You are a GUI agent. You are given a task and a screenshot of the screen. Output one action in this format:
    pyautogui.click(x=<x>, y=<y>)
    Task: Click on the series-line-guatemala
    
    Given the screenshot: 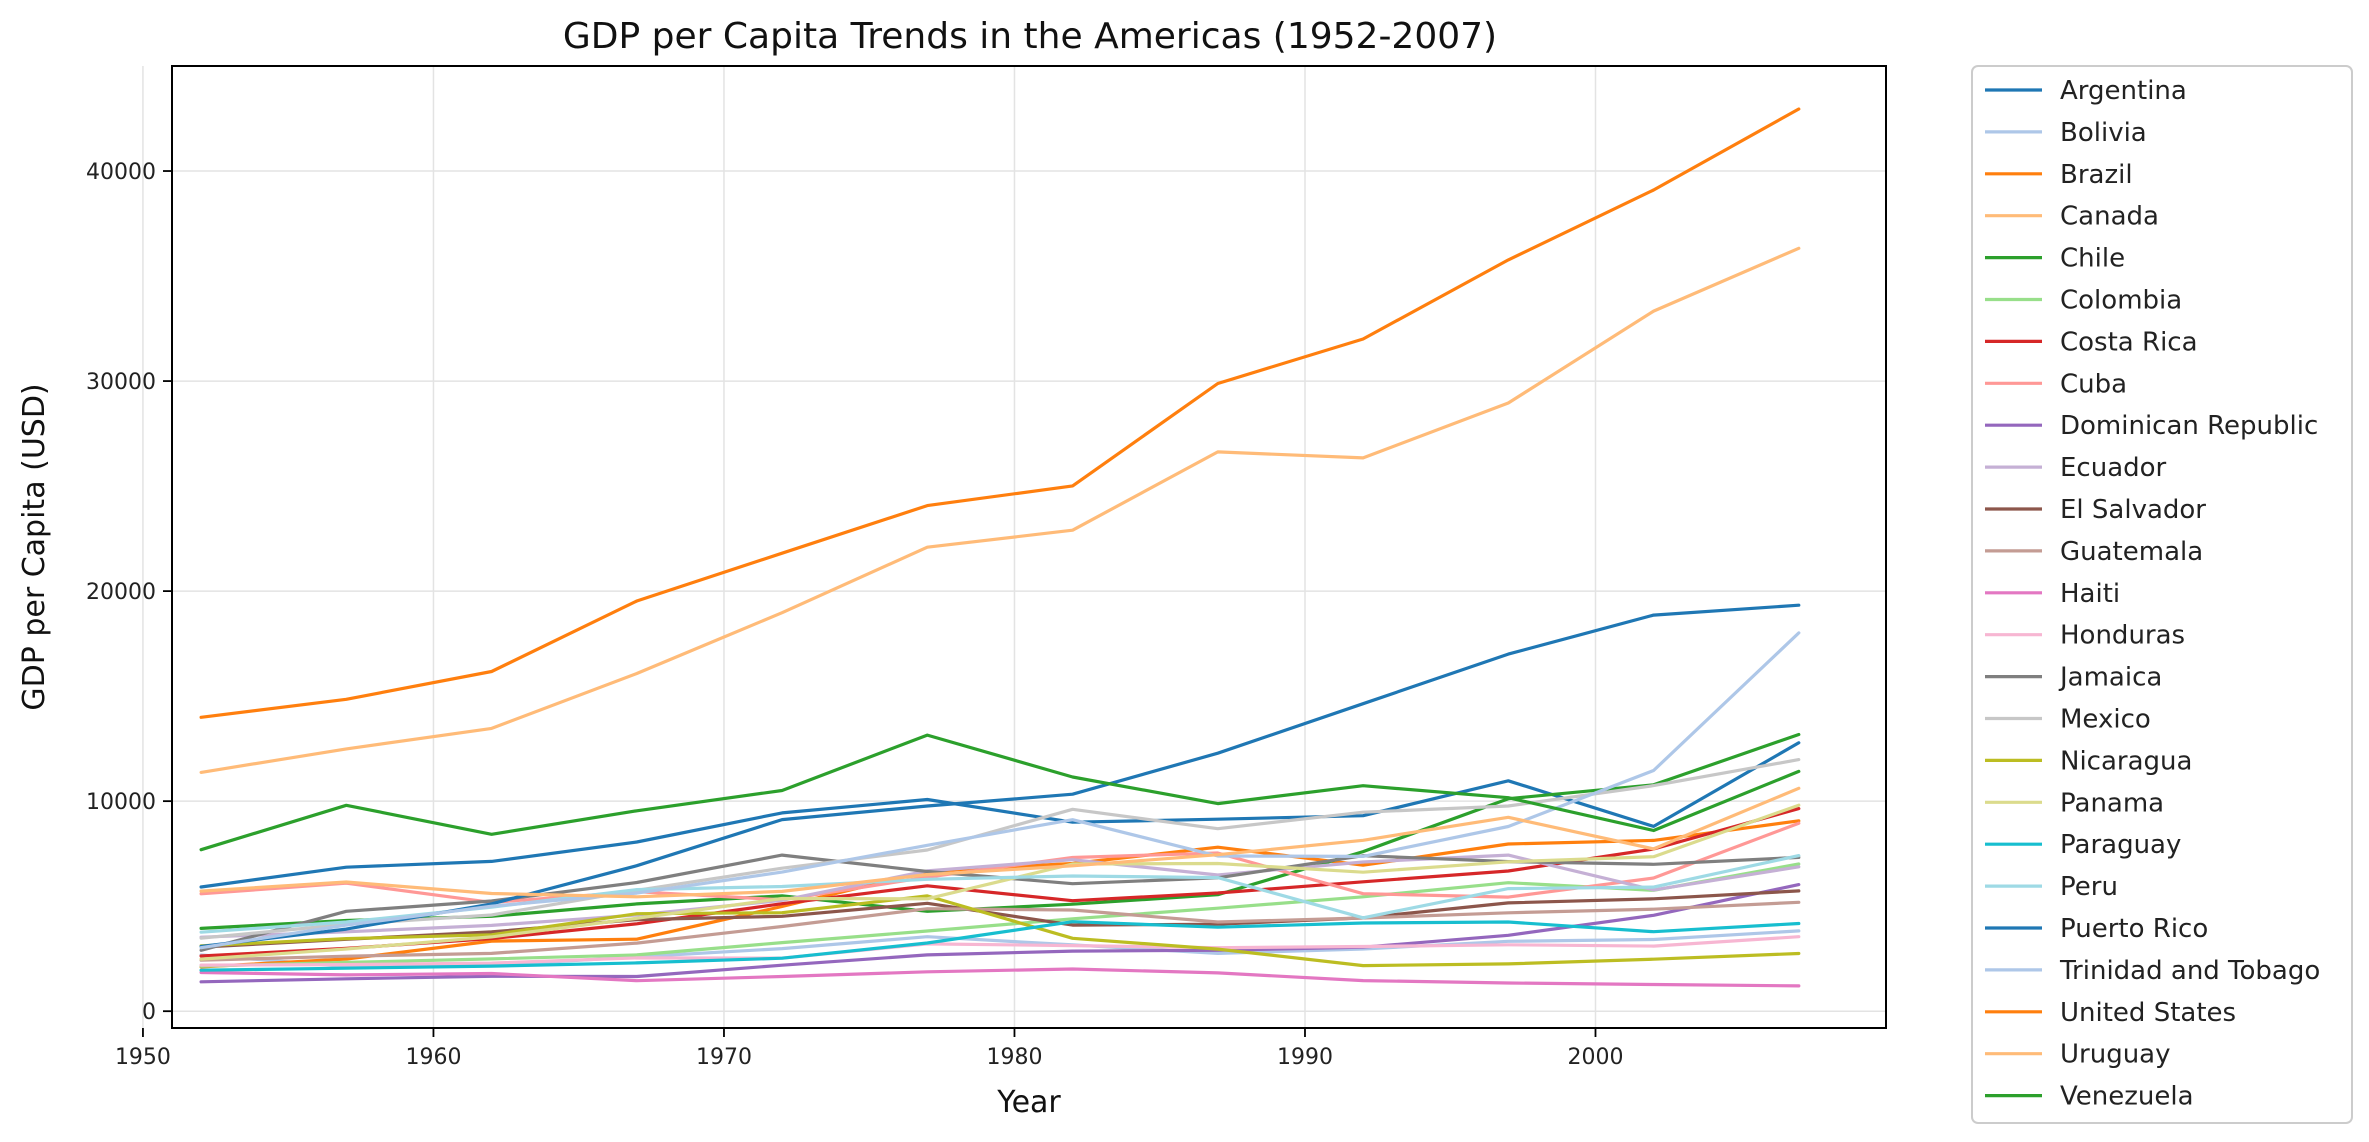 What is the action you would take?
    pyautogui.click(x=1000, y=931)
    